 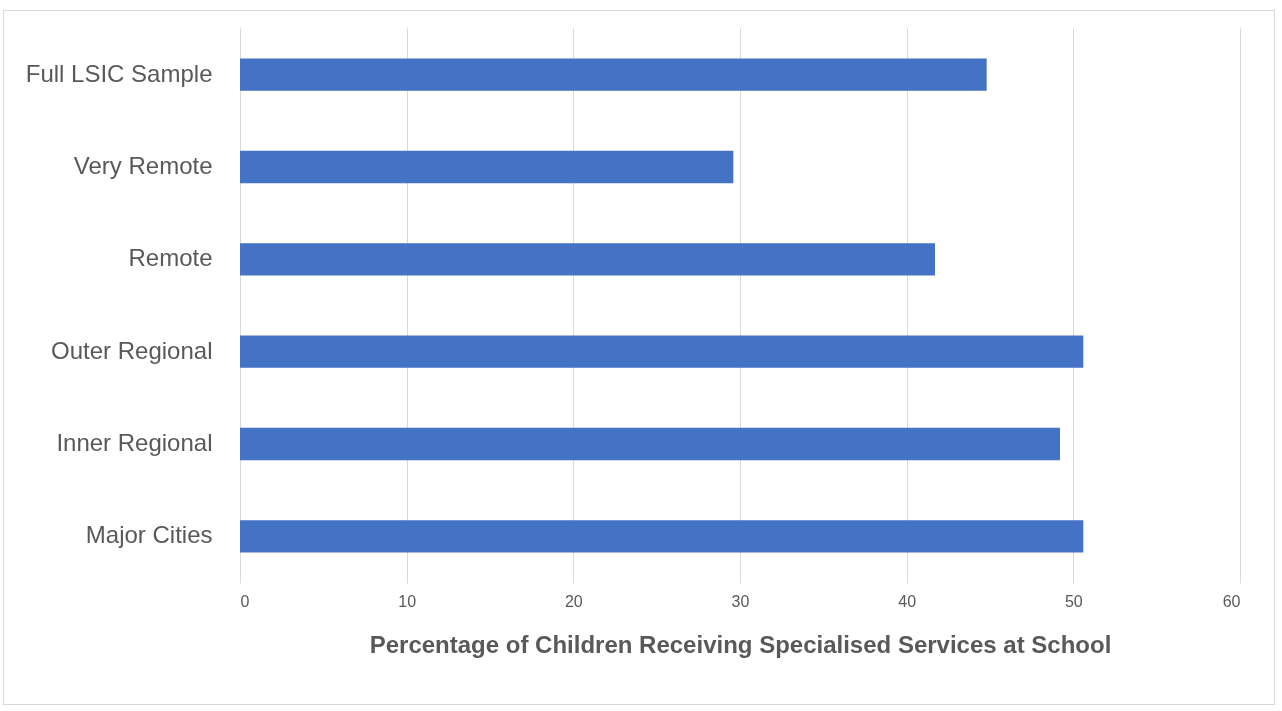 I want to click on y-tick-label: Inner Regional, so click(x=134, y=443).